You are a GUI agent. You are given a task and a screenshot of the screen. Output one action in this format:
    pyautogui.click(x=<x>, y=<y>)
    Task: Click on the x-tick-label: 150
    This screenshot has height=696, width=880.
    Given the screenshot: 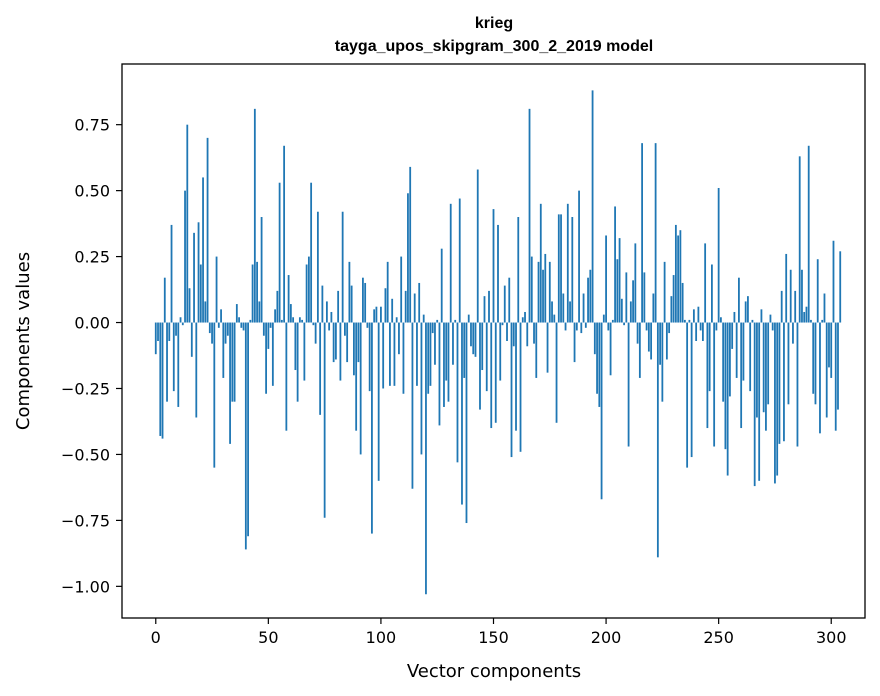 What is the action you would take?
    pyautogui.click(x=493, y=637)
    